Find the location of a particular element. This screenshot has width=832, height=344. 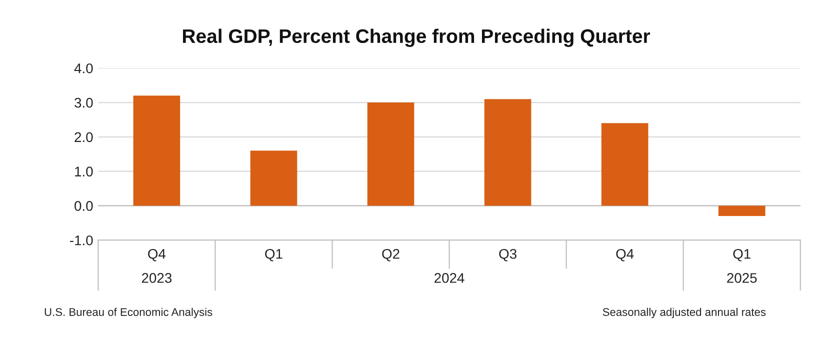

y-tick-label: 3.0 is located at coordinates (83, 103).